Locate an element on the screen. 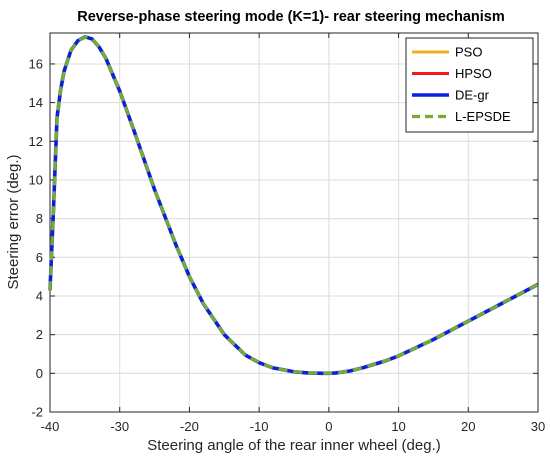 The width and height of the screenshot is (550, 465). y-tick-label: 10 is located at coordinates (36, 179).